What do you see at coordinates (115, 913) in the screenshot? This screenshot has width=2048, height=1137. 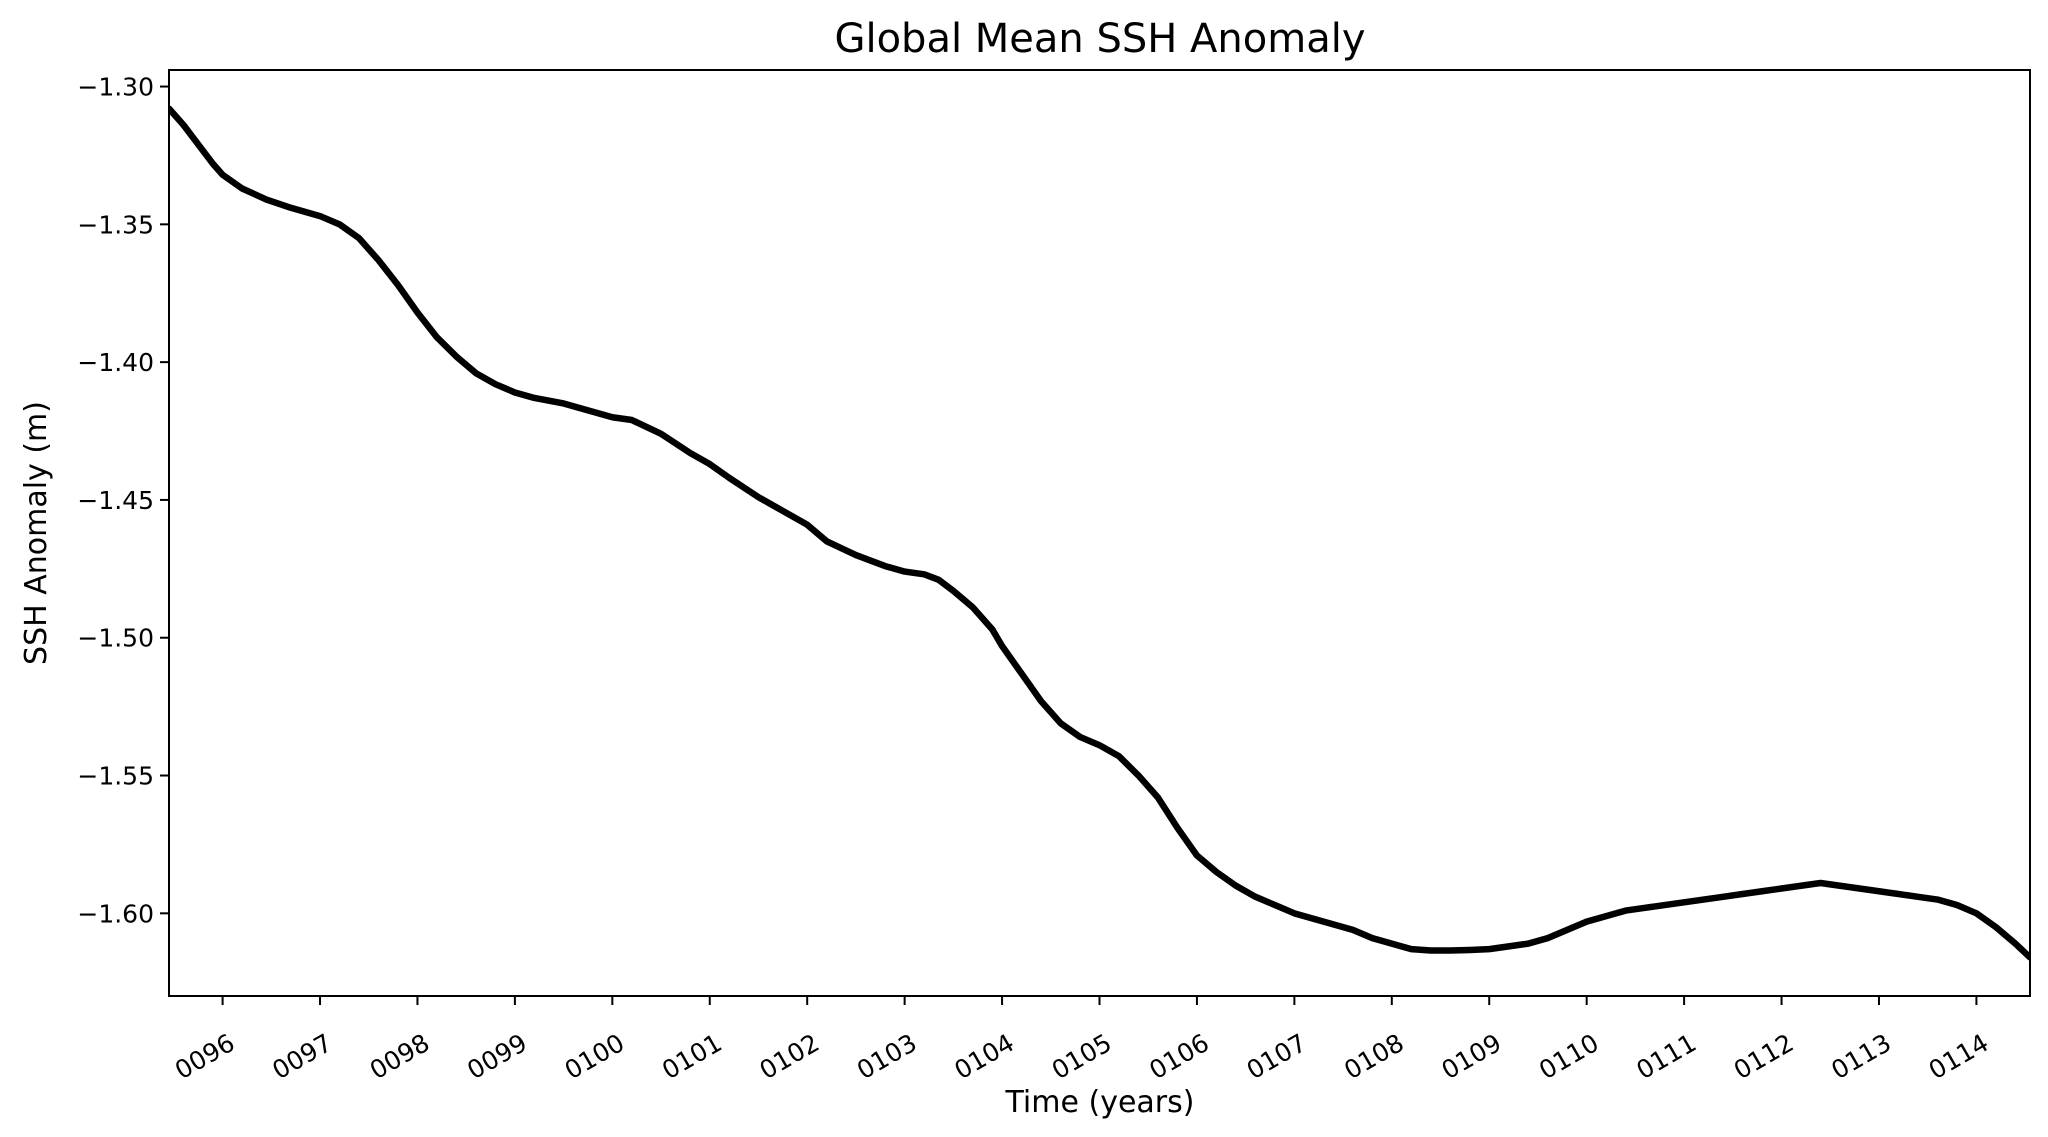 I see `y-tick-label: −1.60` at bounding box center [115, 913].